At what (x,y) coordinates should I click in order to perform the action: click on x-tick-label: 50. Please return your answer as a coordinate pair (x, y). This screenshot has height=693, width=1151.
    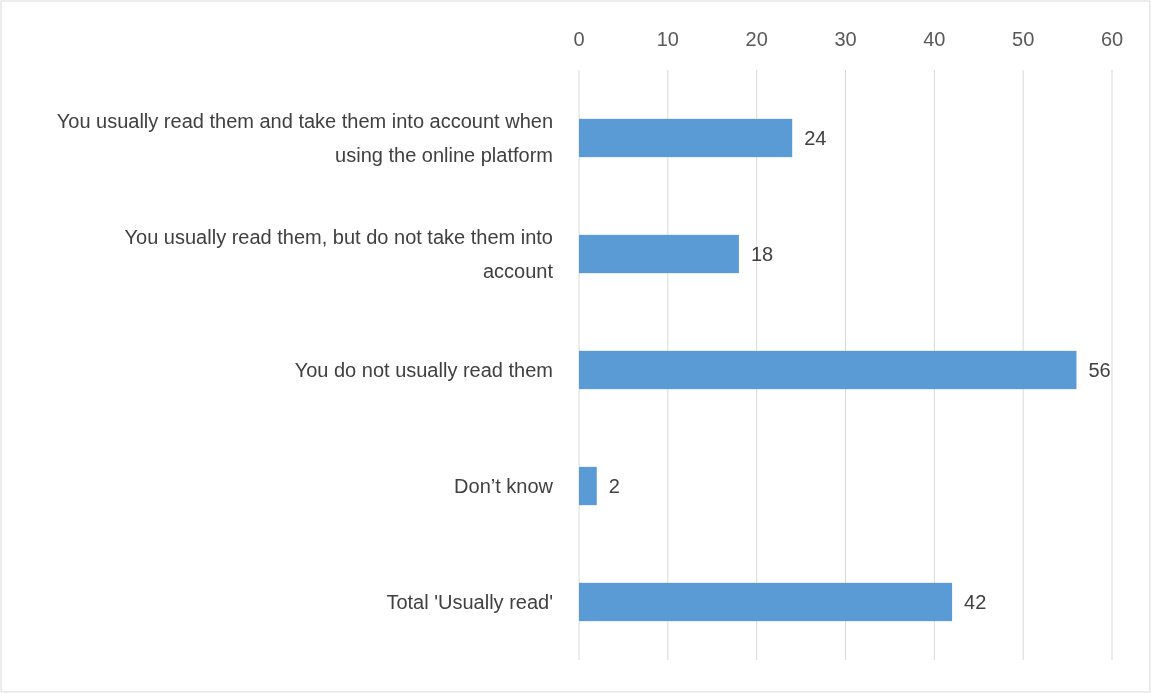
    Looking at the image, I should click on (1023, 39).